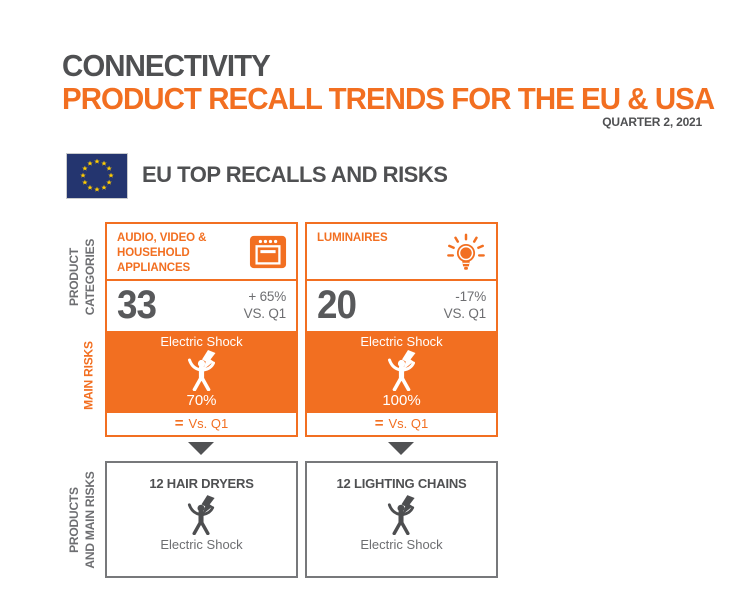 The height and width of the screenshot is (609, 749). I want to click on change-percent: -17%, so click(470, 296).